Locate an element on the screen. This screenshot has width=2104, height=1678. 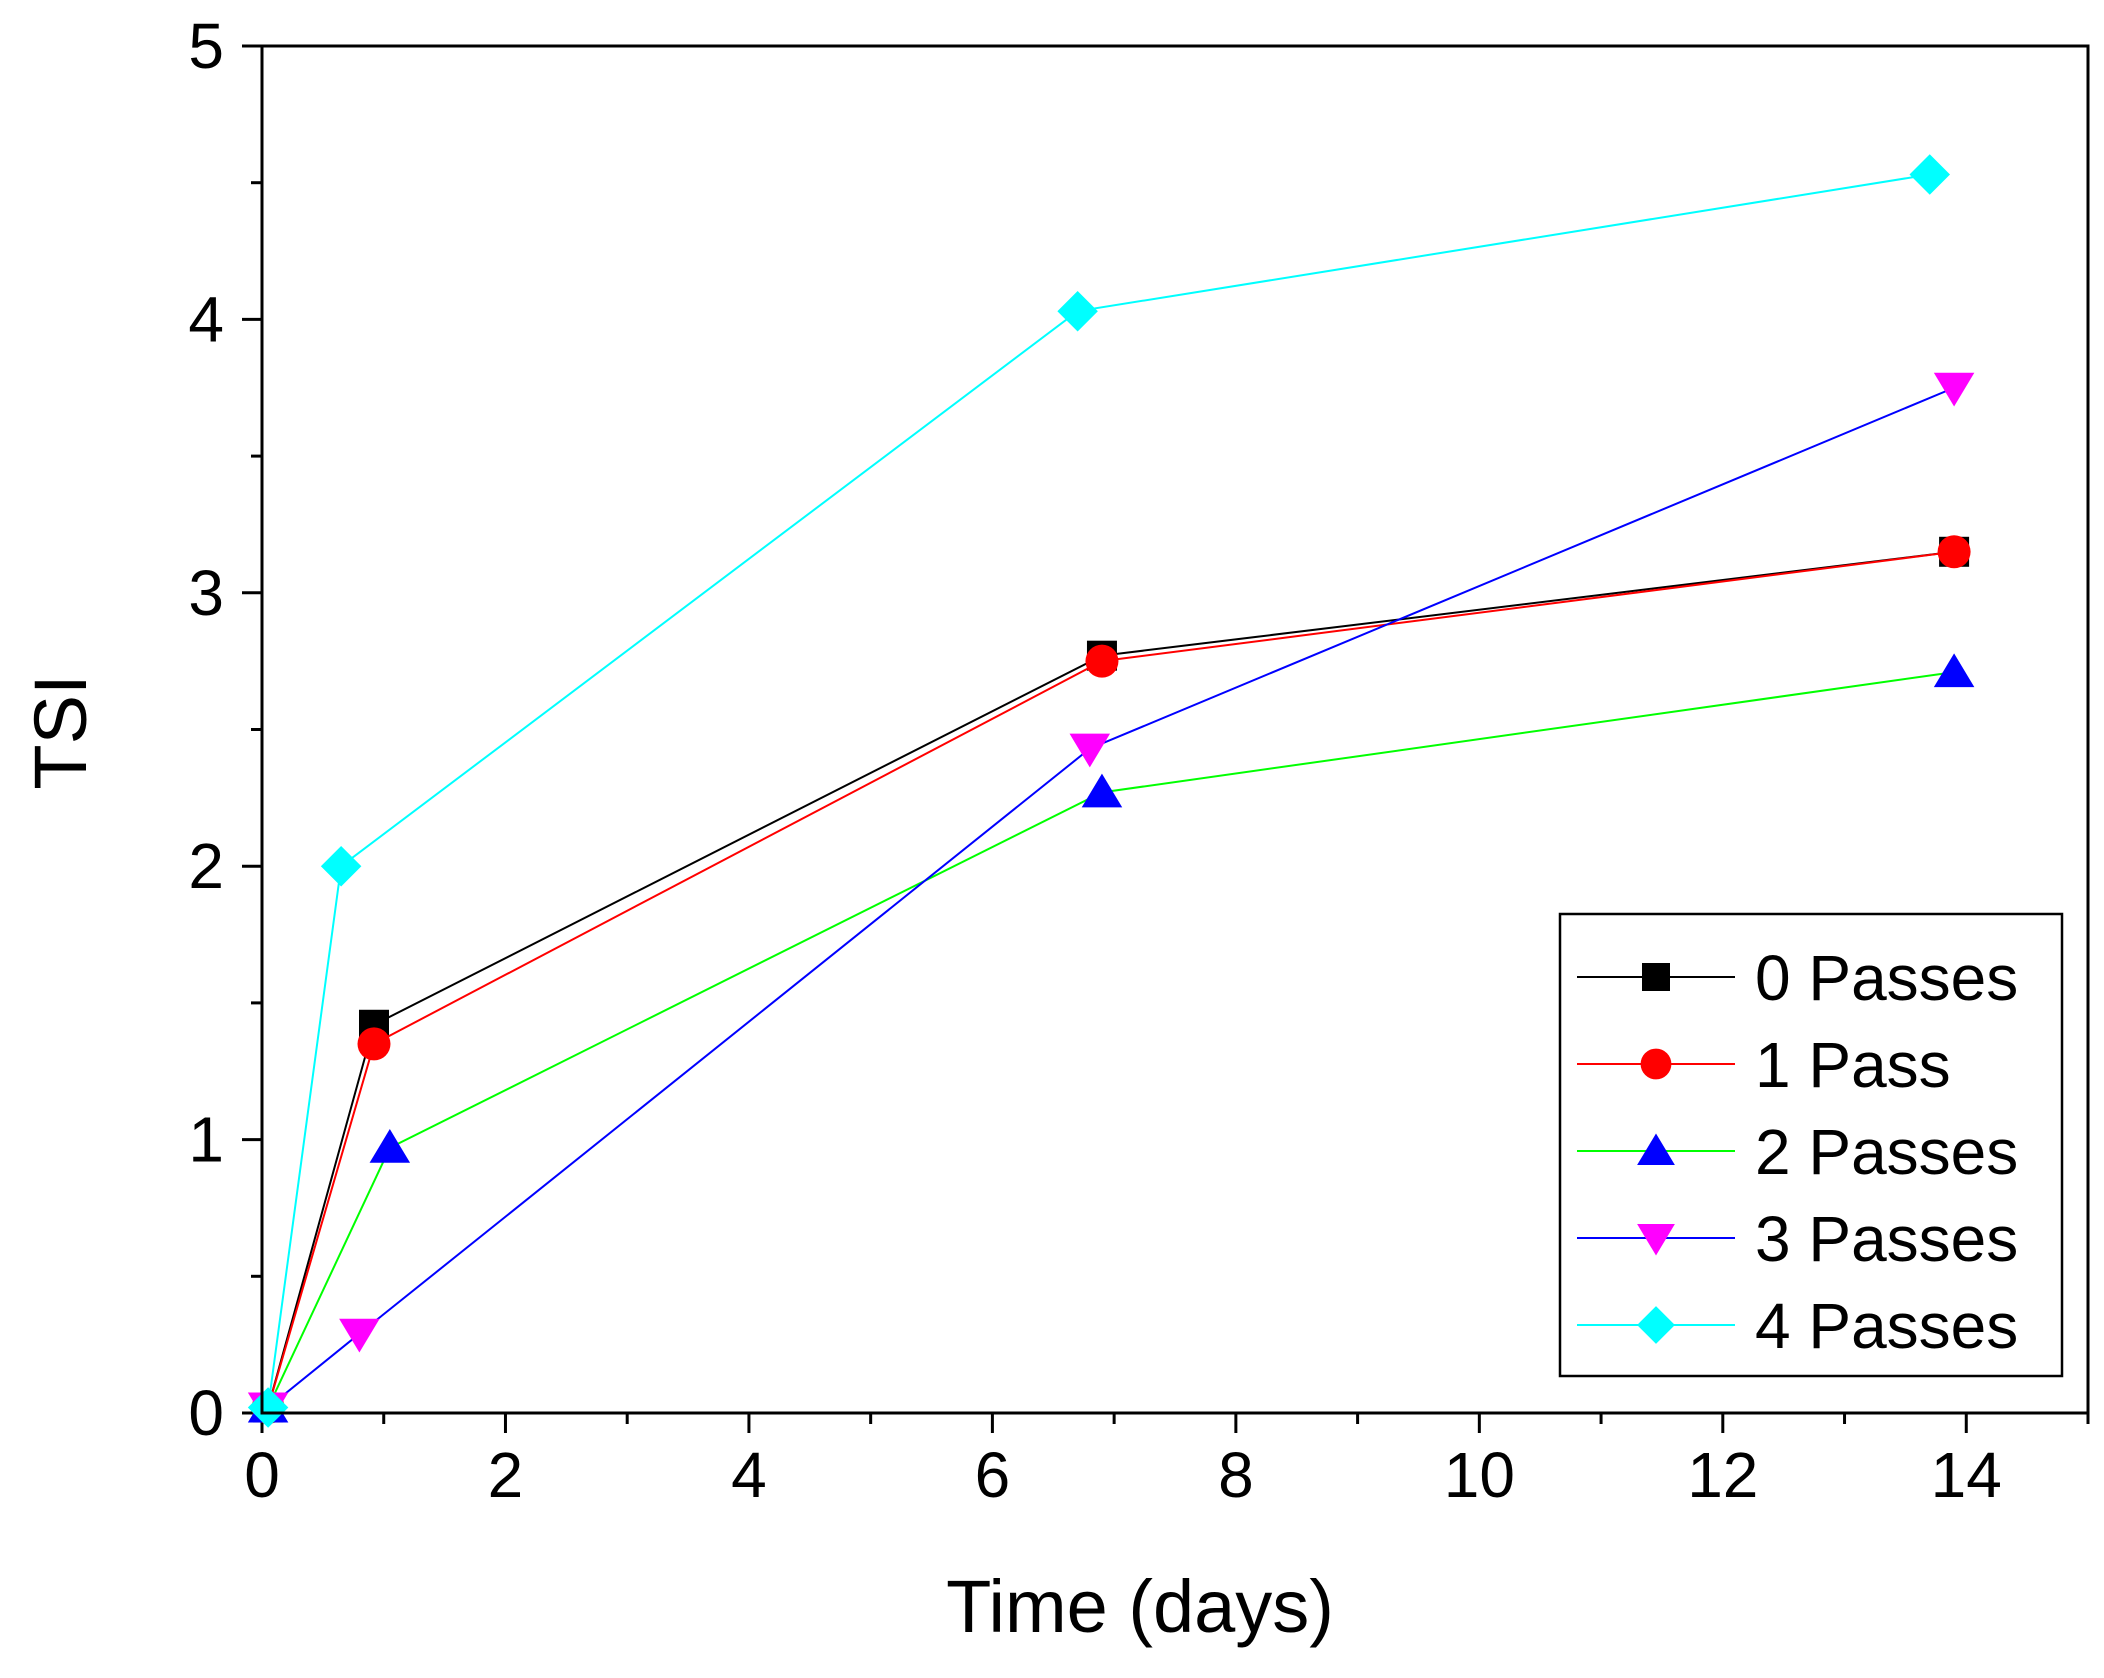
y-tick-label: 5 is located at coordinates (206, 46).